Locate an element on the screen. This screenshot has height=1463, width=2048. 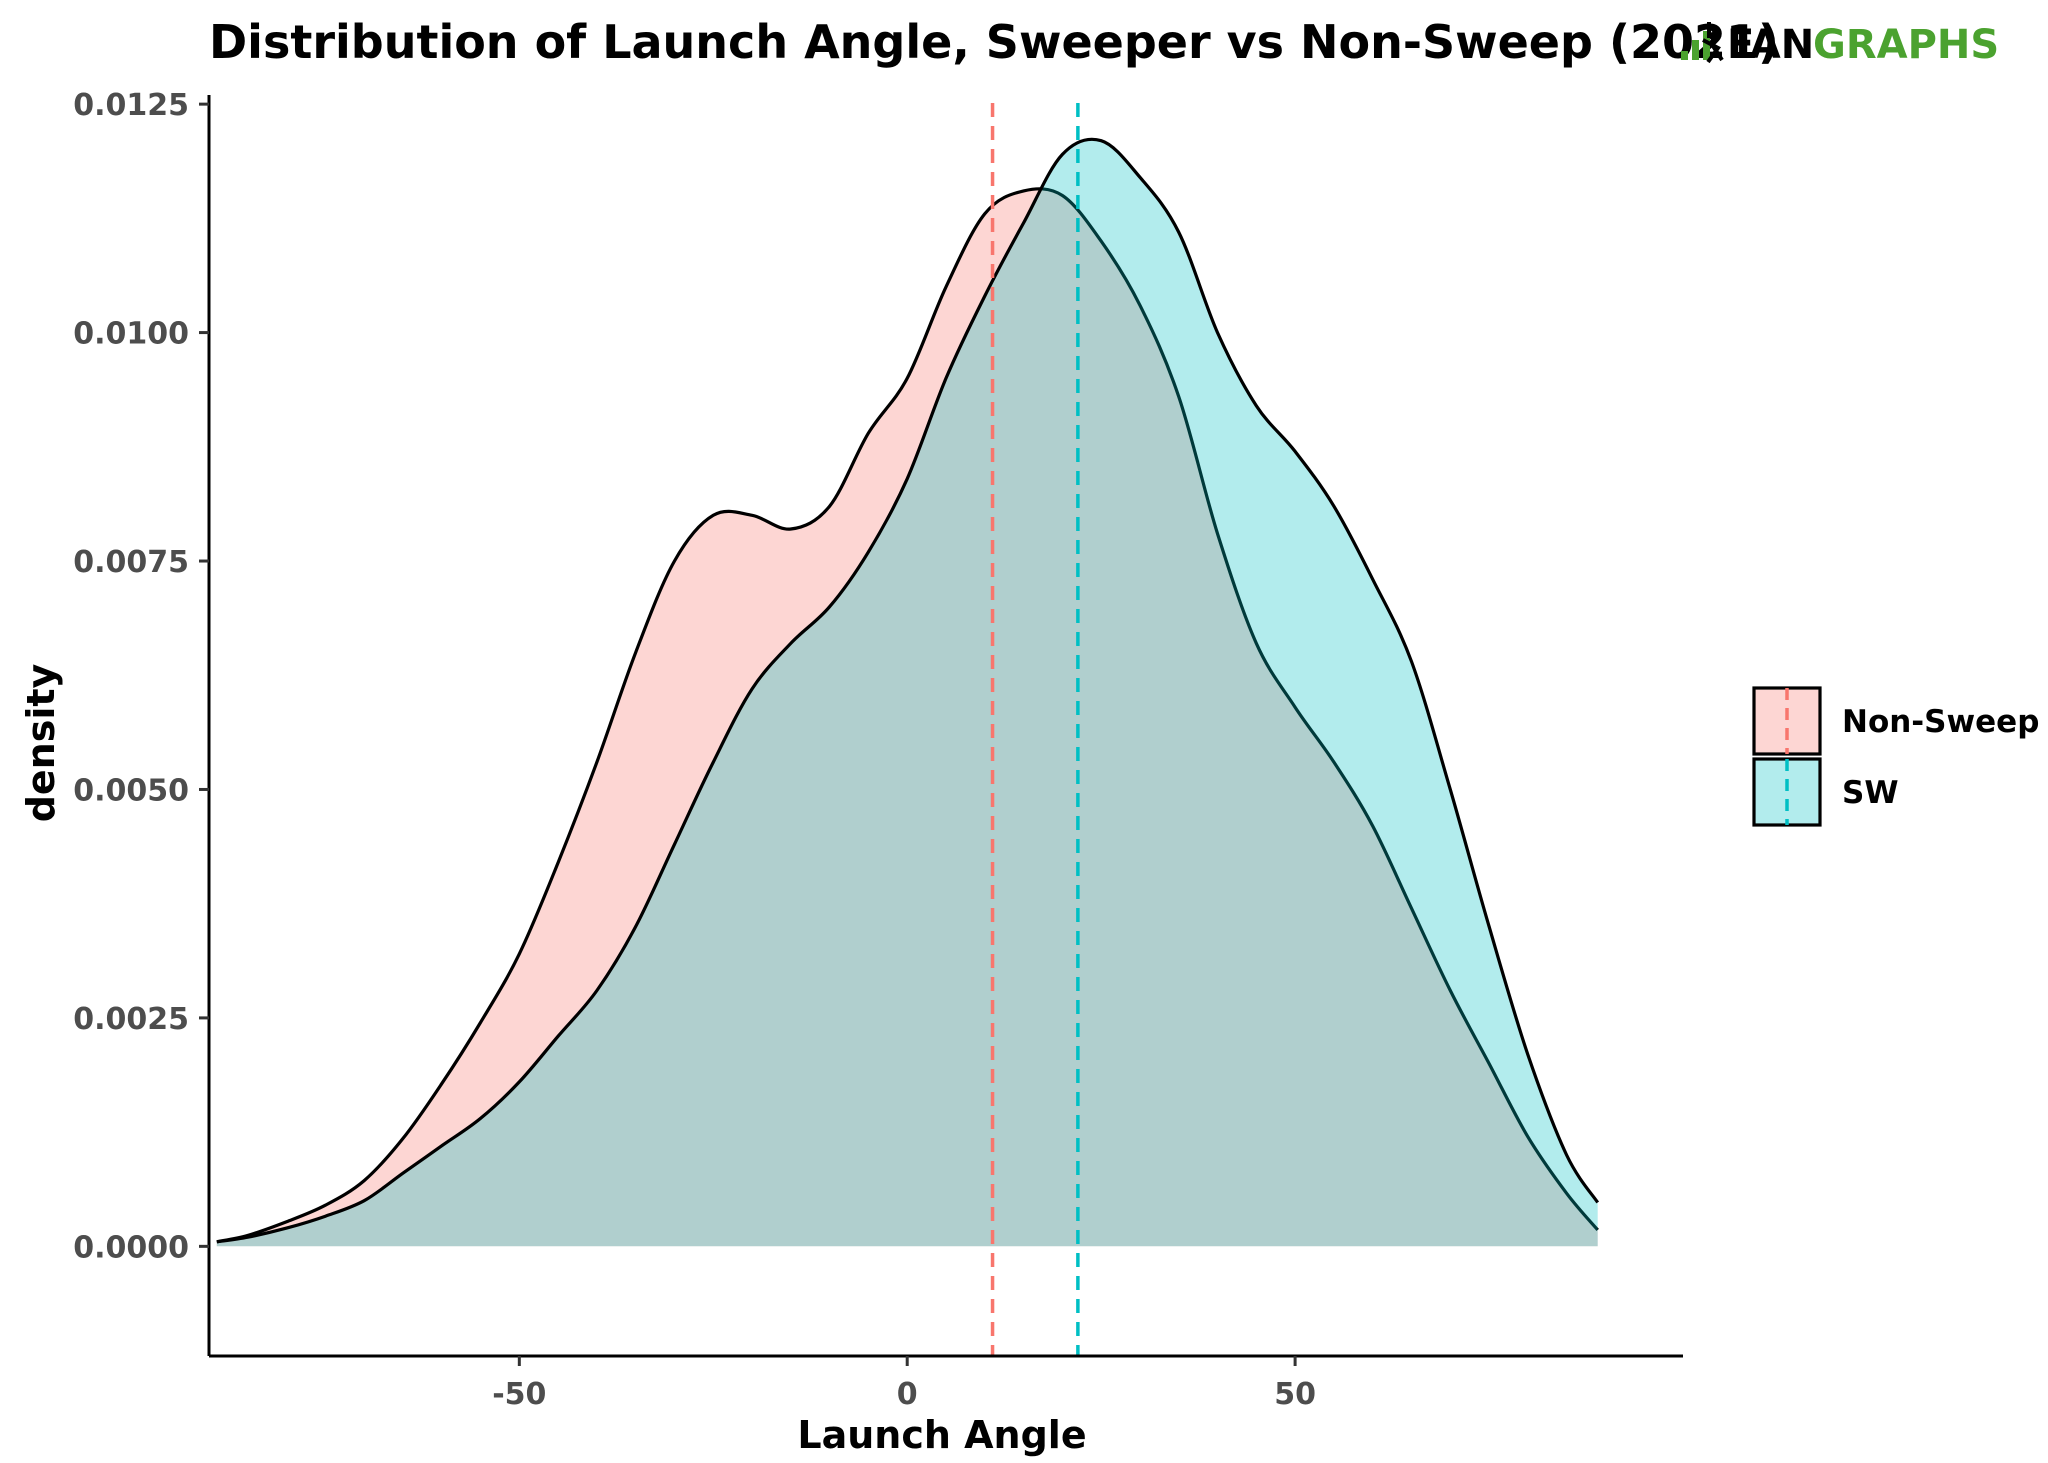
batter-icon is located at coordinates (1702, 43).